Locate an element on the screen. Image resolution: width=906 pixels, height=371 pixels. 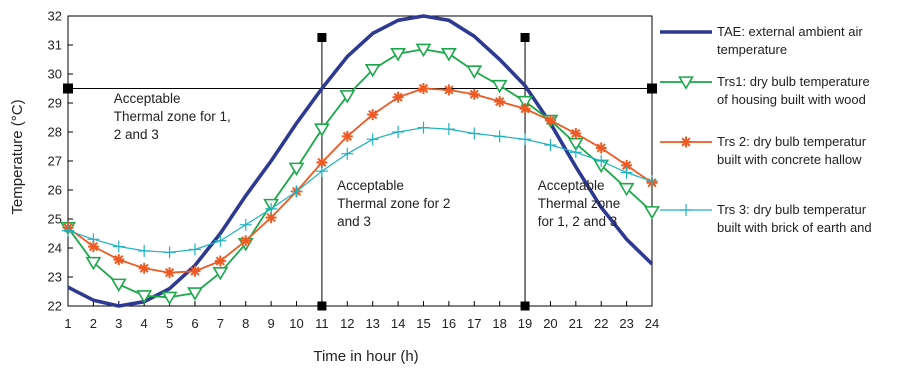
x-tick-label: 23 is located at coordinates (626, 323).